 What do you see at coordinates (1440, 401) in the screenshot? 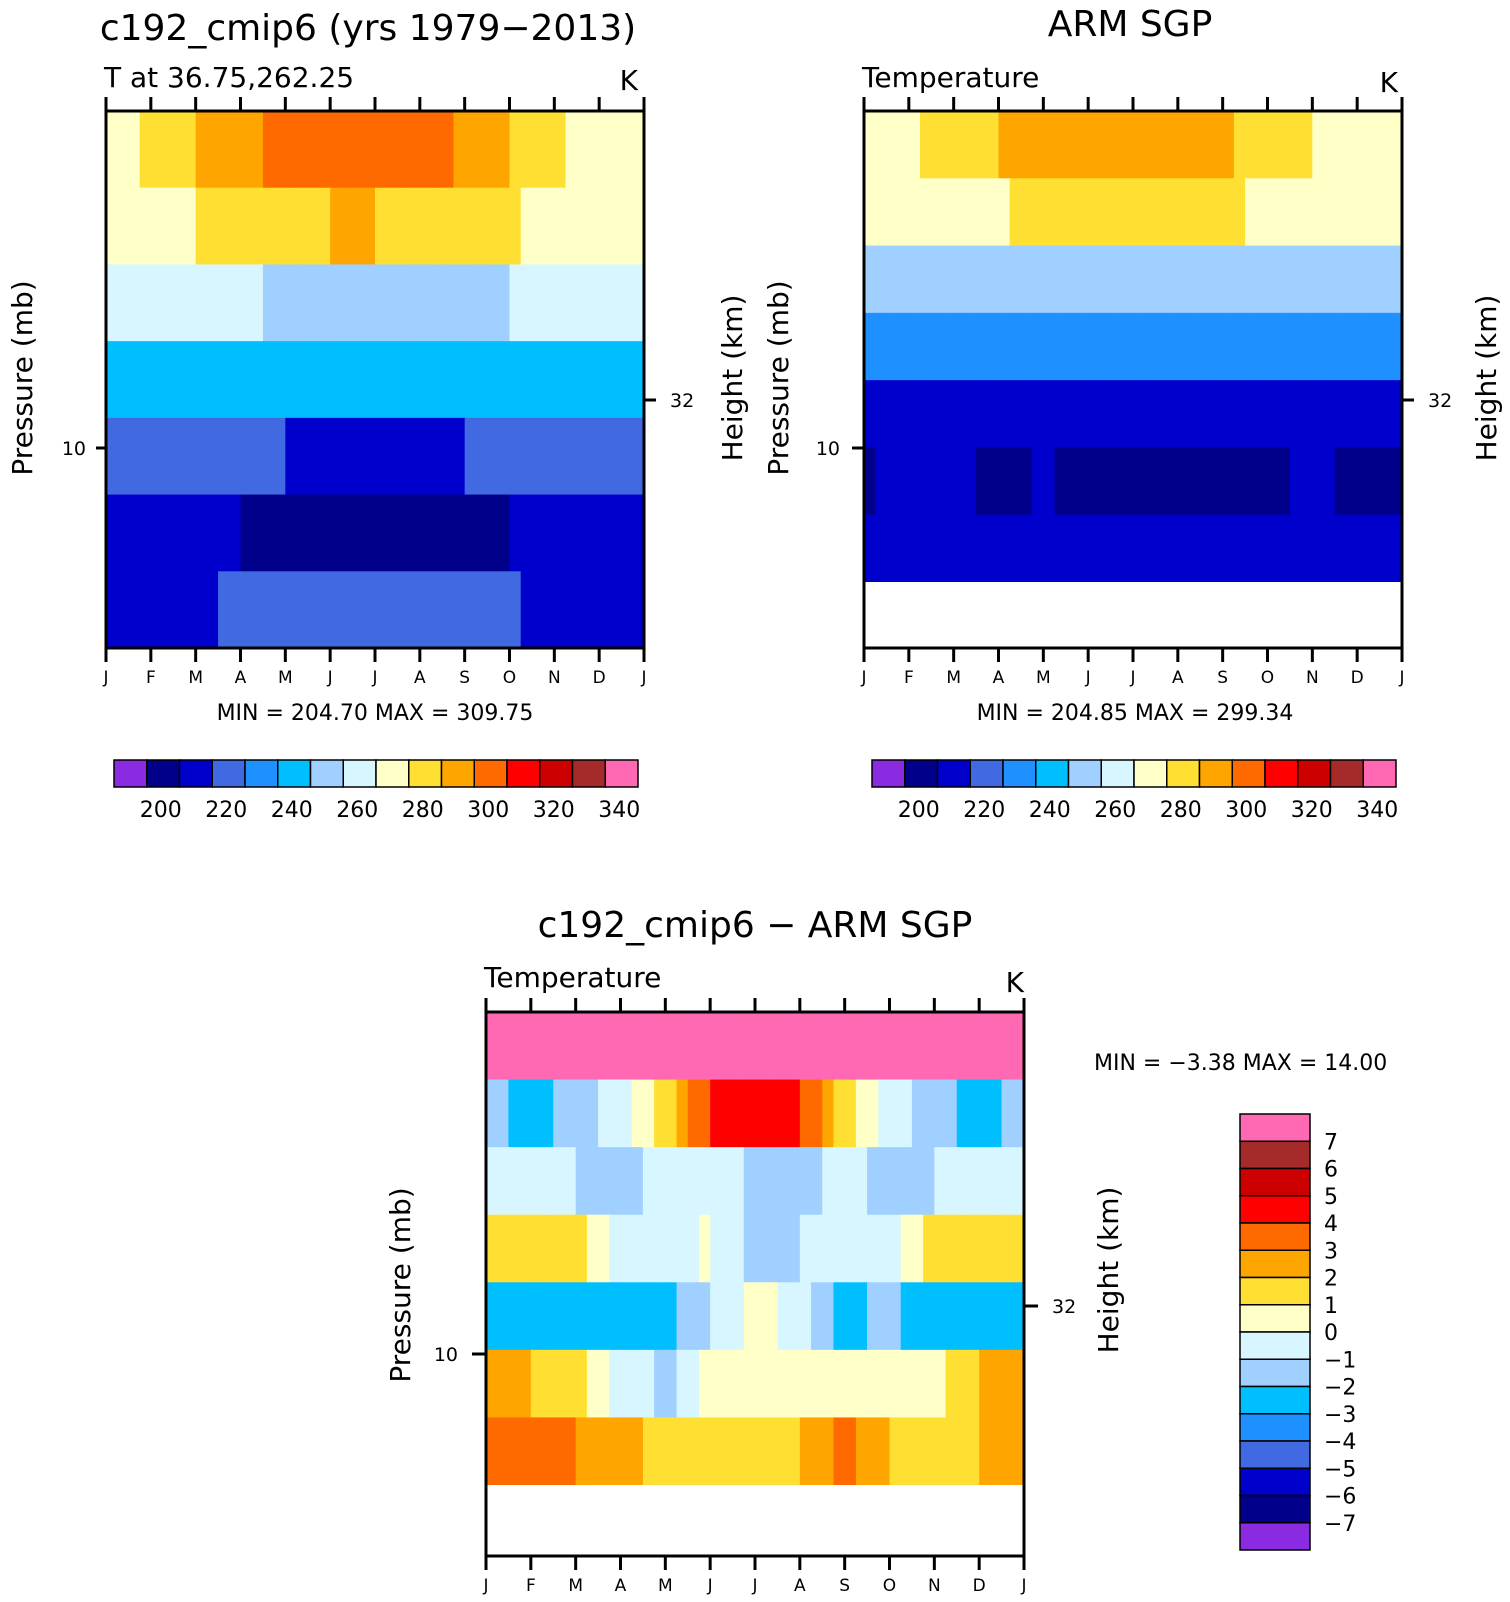
I see `obs-y-right-tick-label: 32` at bounding box center [1440, 401].